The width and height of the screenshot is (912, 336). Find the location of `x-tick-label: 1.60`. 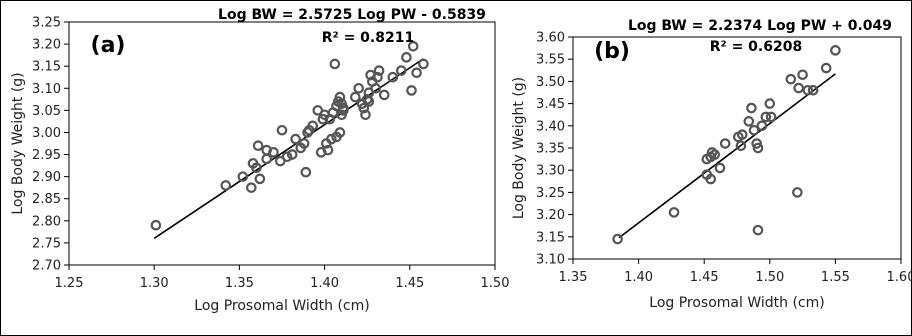

x-tick-label: 1.60 is located at coordinates (899, 277).